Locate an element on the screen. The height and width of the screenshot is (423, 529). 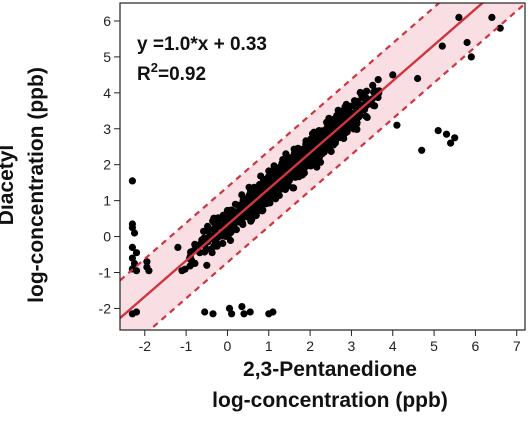
y-axis-title-line1: Diacetyl is located at coordinates (9, 185).